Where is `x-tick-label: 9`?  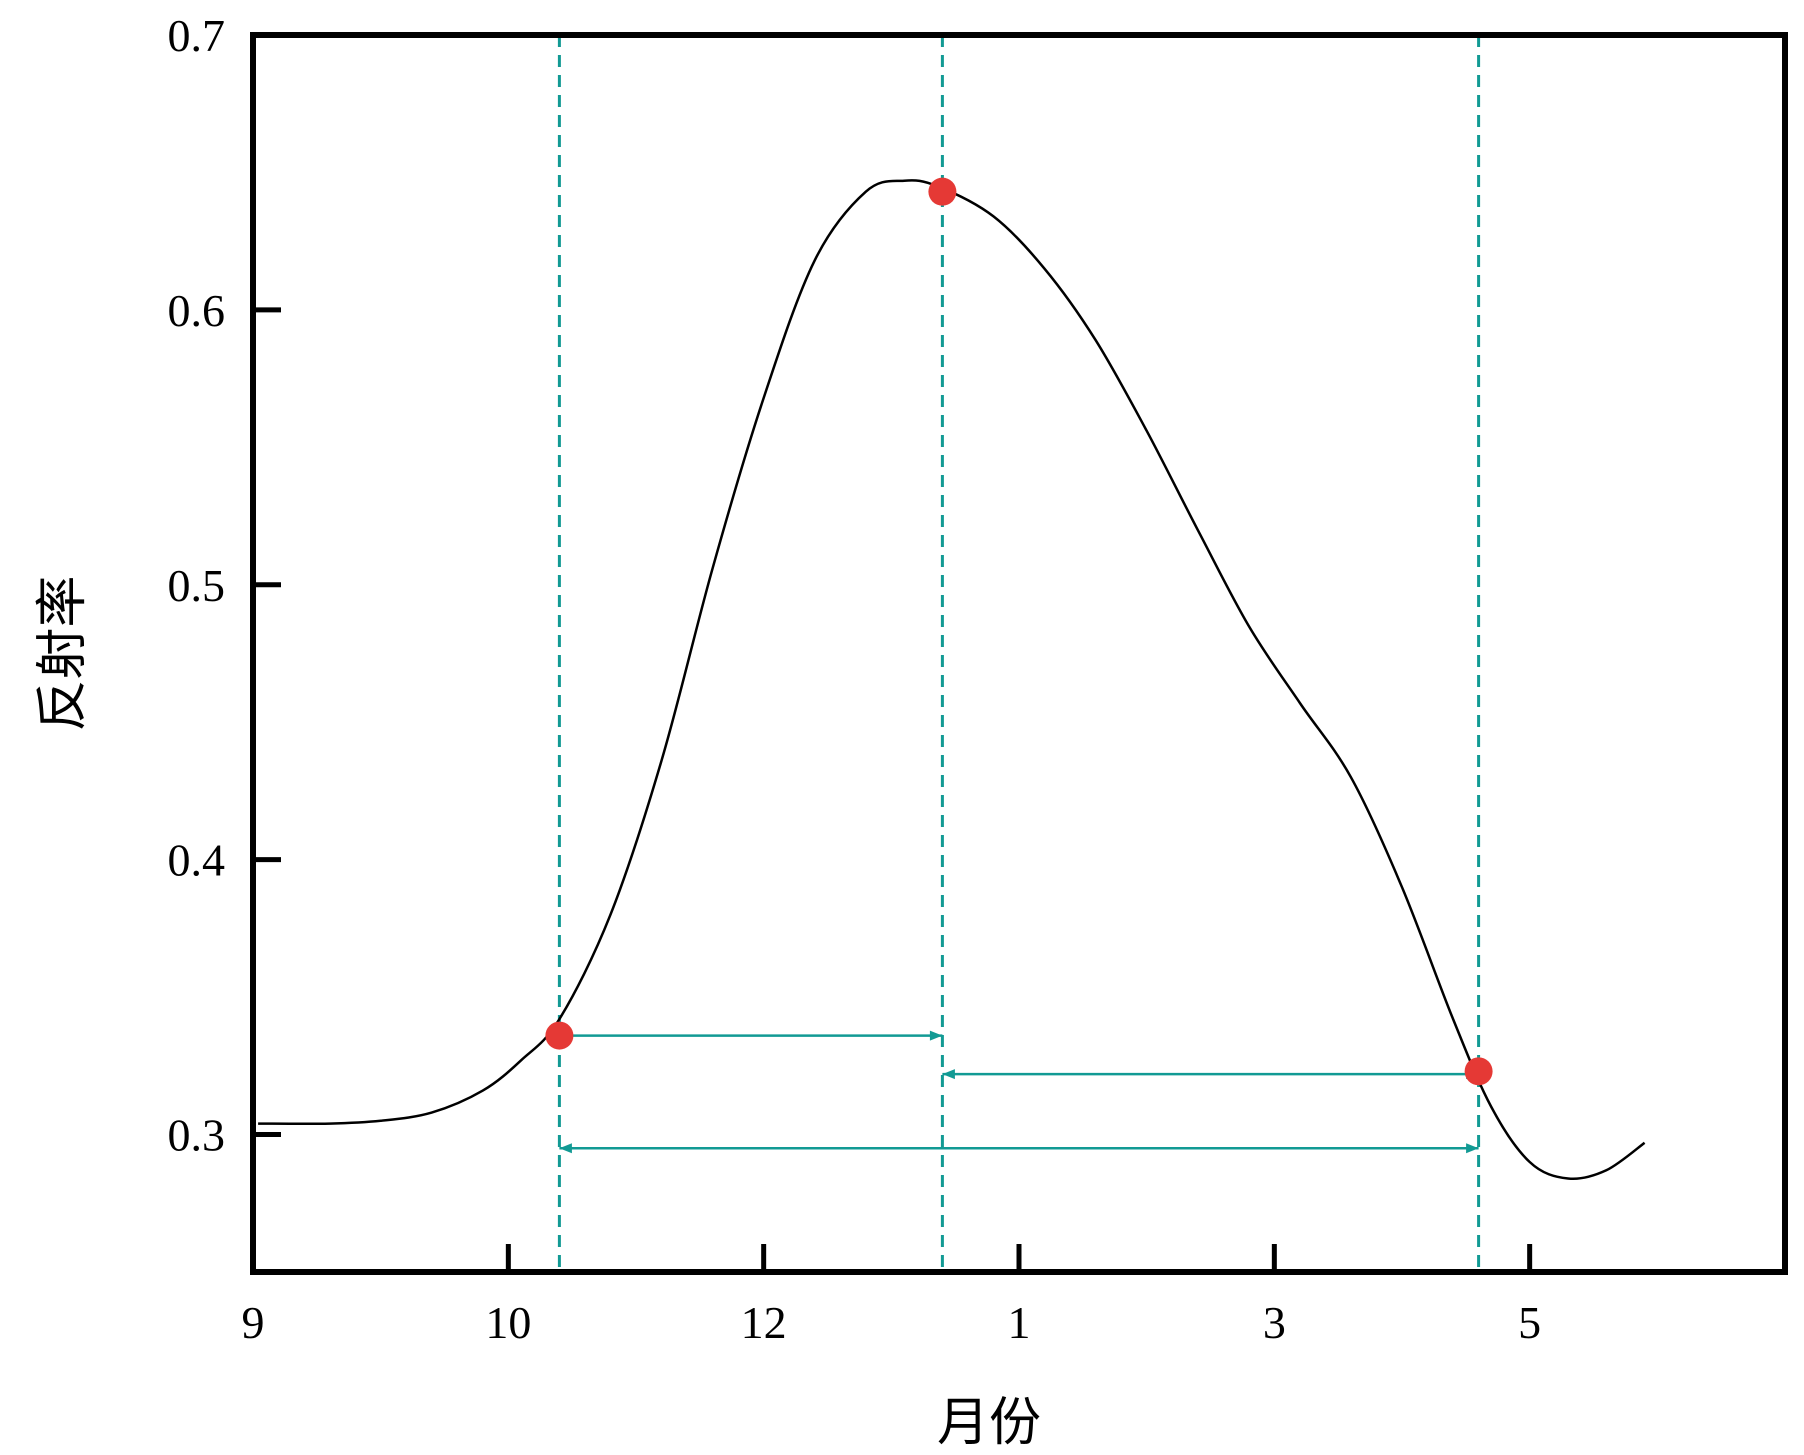 x-tick-label: 9 is located at coordinates (253, 1322).